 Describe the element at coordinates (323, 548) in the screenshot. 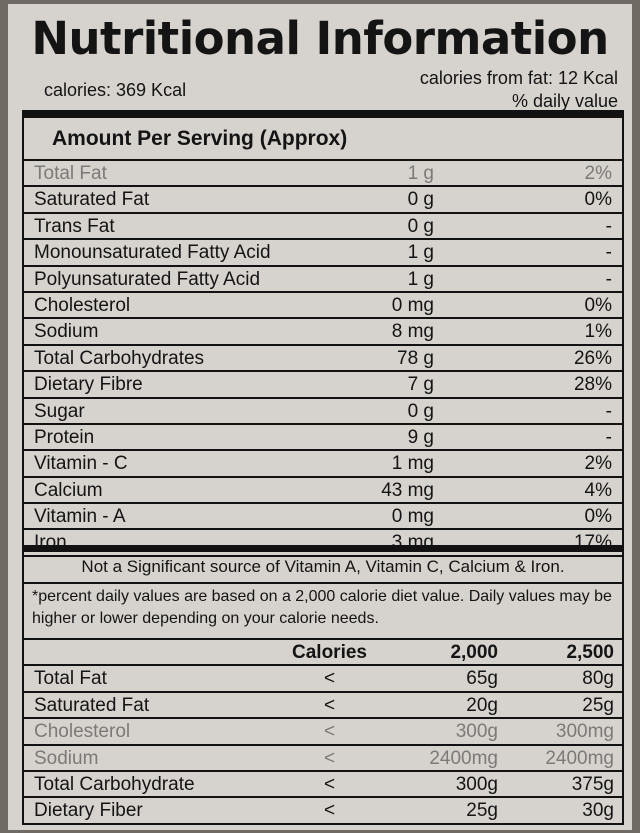

I see `mid-thick-rule` at that location.